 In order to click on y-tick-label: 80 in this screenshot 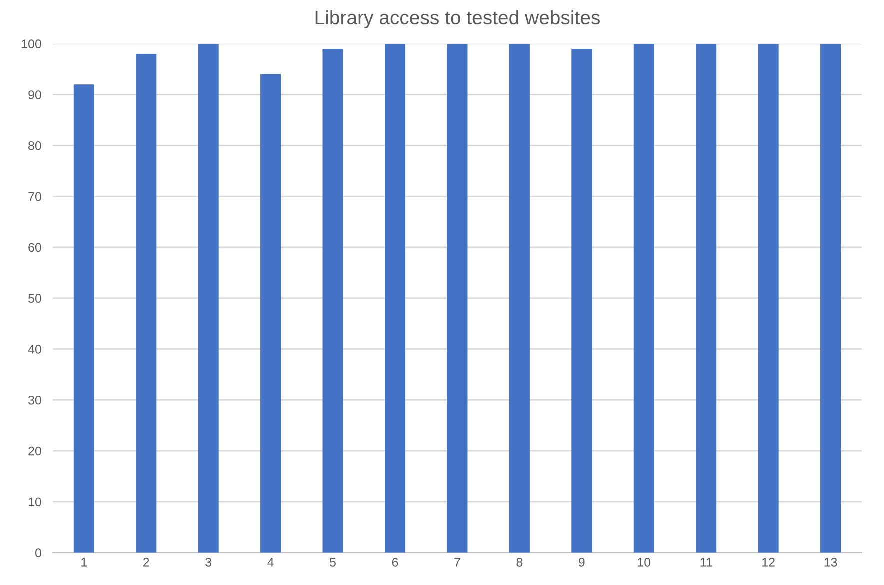, I will do `click(35, 145)`.